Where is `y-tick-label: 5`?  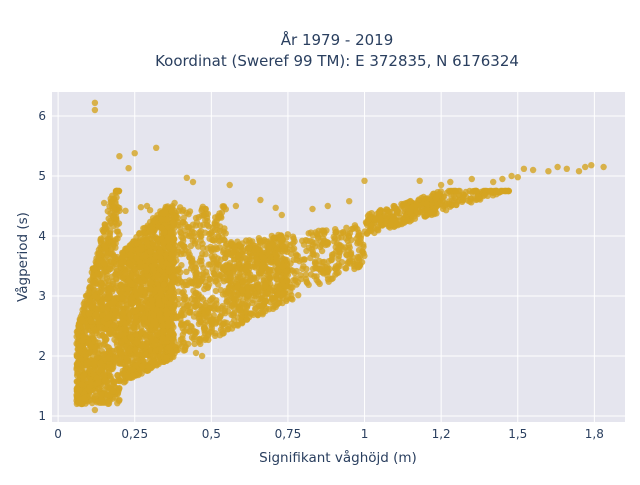
y-tick-label: 5 is located at coordinates (42, 176).